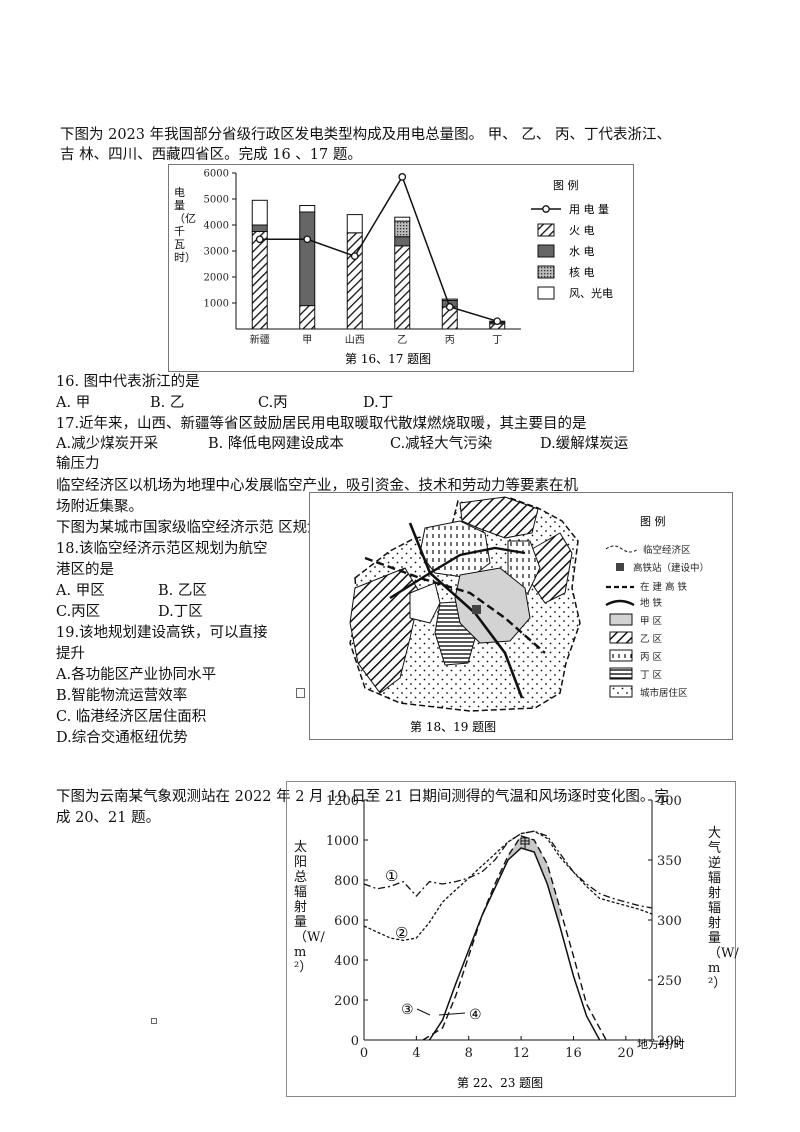  I want to click on svg-text: 核 电, so click(582, 272).